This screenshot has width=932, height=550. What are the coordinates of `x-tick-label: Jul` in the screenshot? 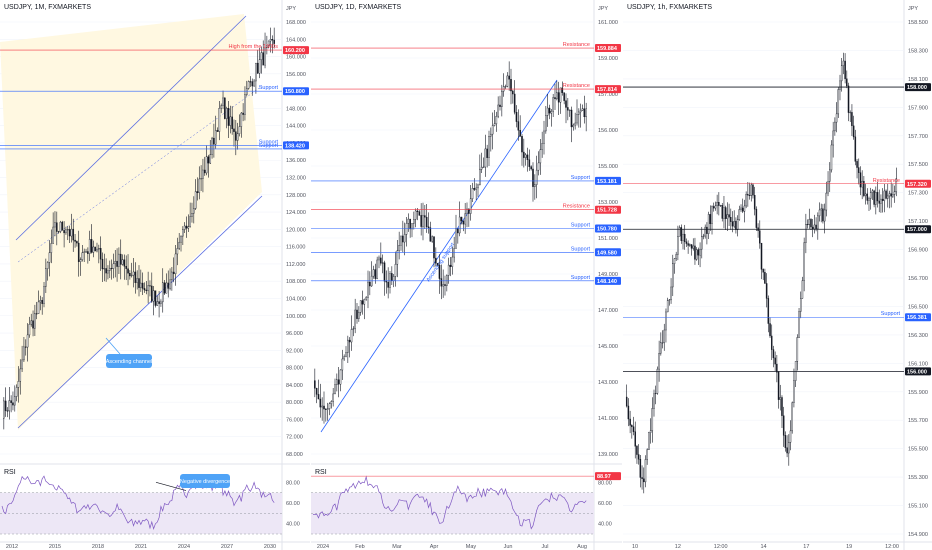 It's located at (544, 547).